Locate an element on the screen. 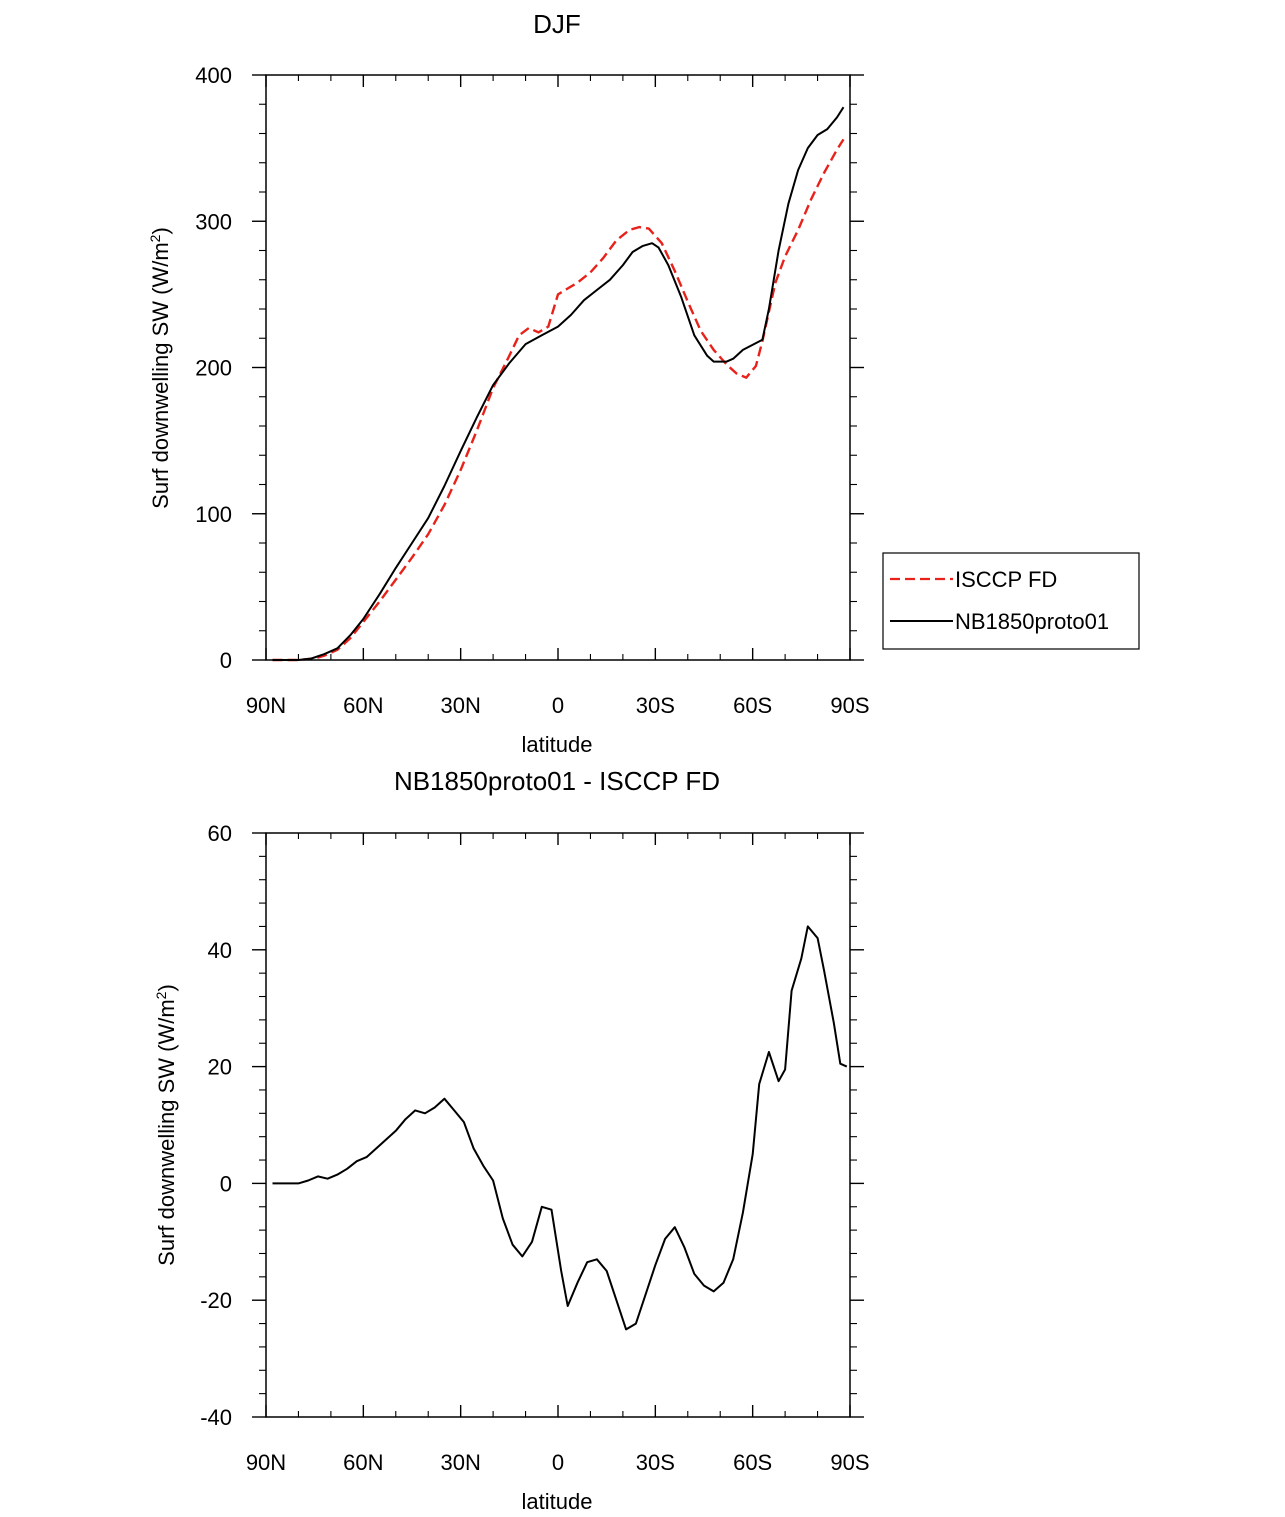 This screenshot has height=1517, width=1285. chart2-y-axis-label: Surf downwelling SW (W/m2) is located at coordinates (166, 1125).